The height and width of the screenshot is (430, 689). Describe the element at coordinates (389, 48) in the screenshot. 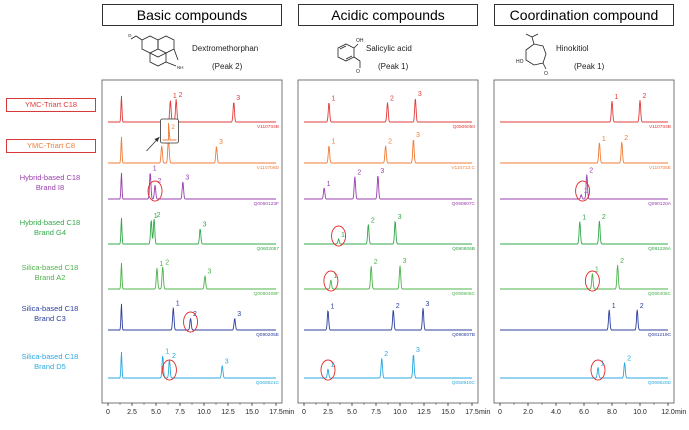

I see `compound-name-salicylic-acid: Salicylic acid` at that location.